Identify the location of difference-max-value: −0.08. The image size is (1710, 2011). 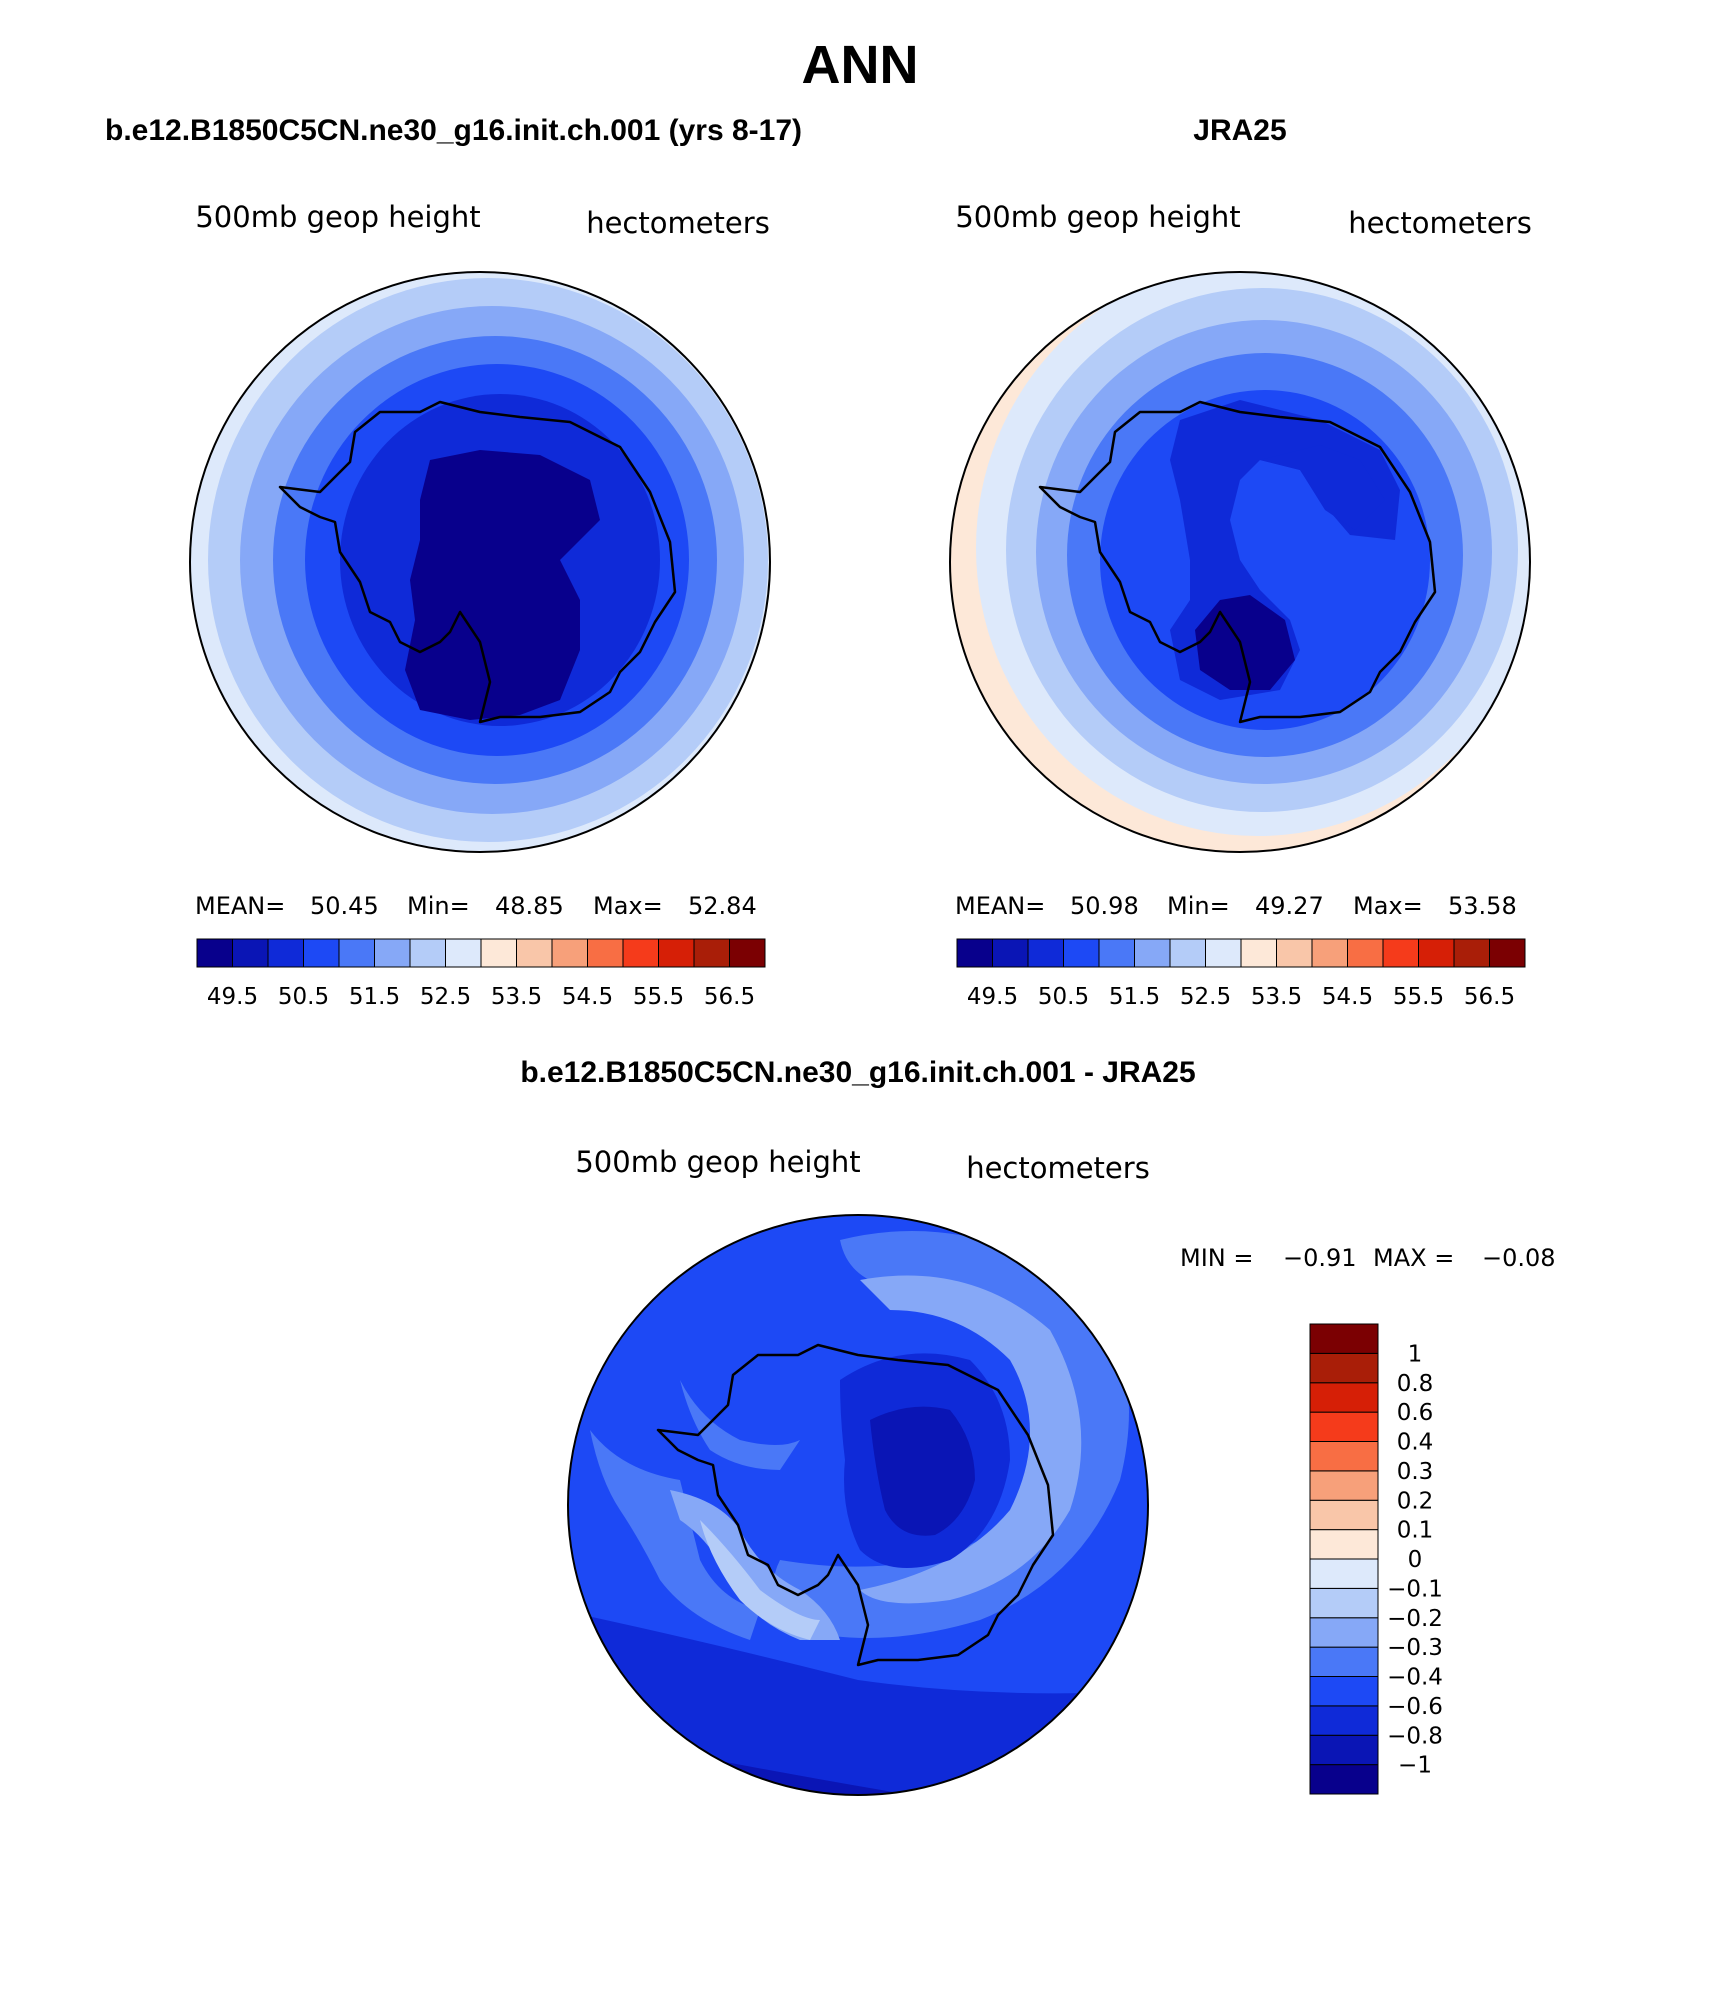
(1519, 1258).